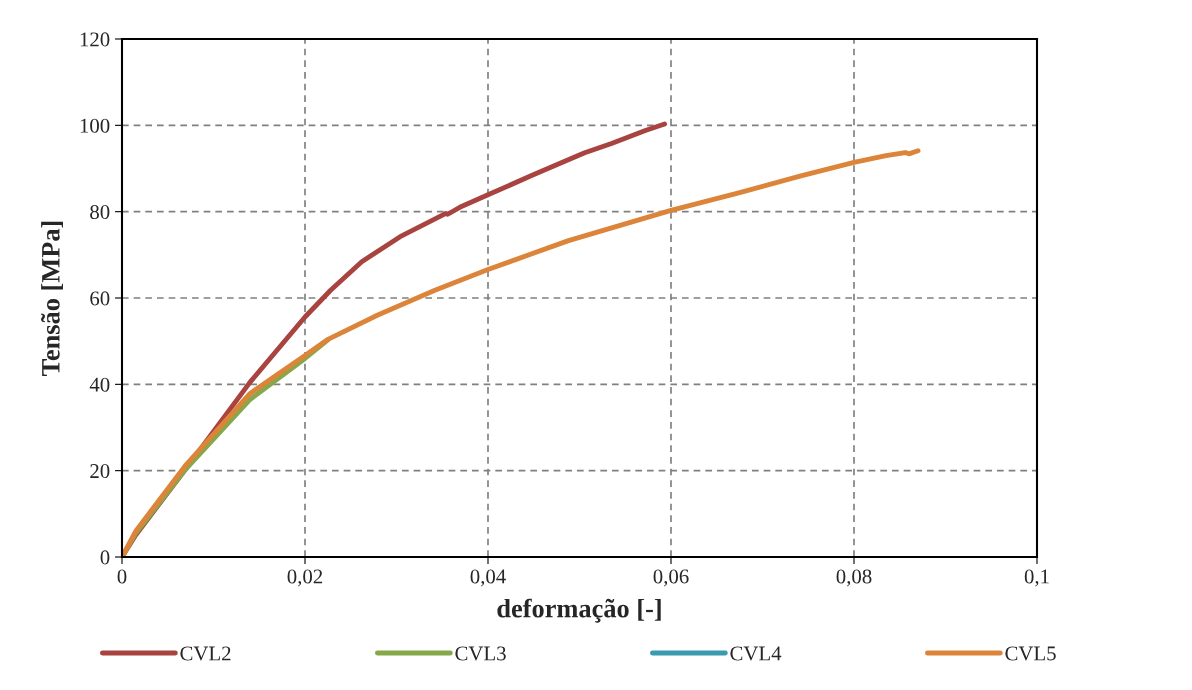  What do you see at coordinates (579, 610) in the screenshot?
I see `x-axis-title: deformação [-]` at bounding box center [579, 610].